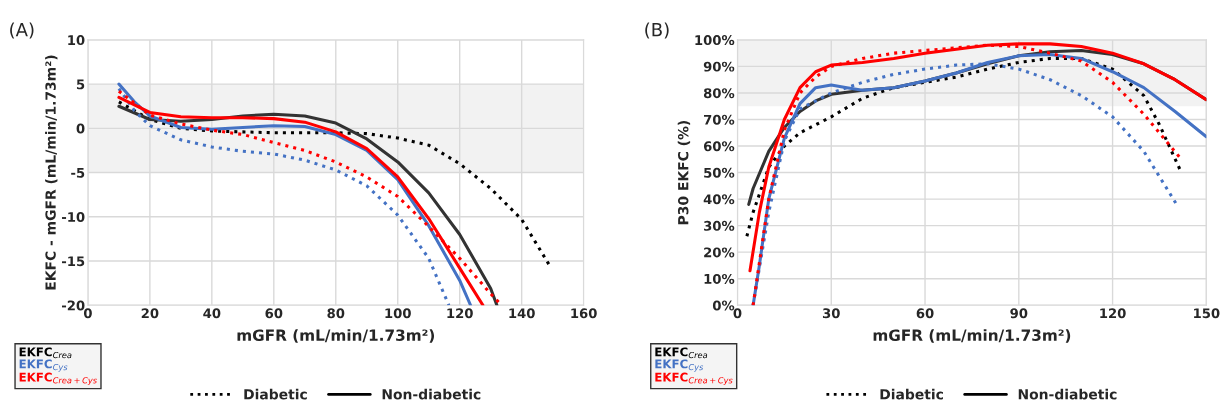 This screenshot has width=1221, height=407. I want to click on x-tick-label: 80, so click(336, 313).